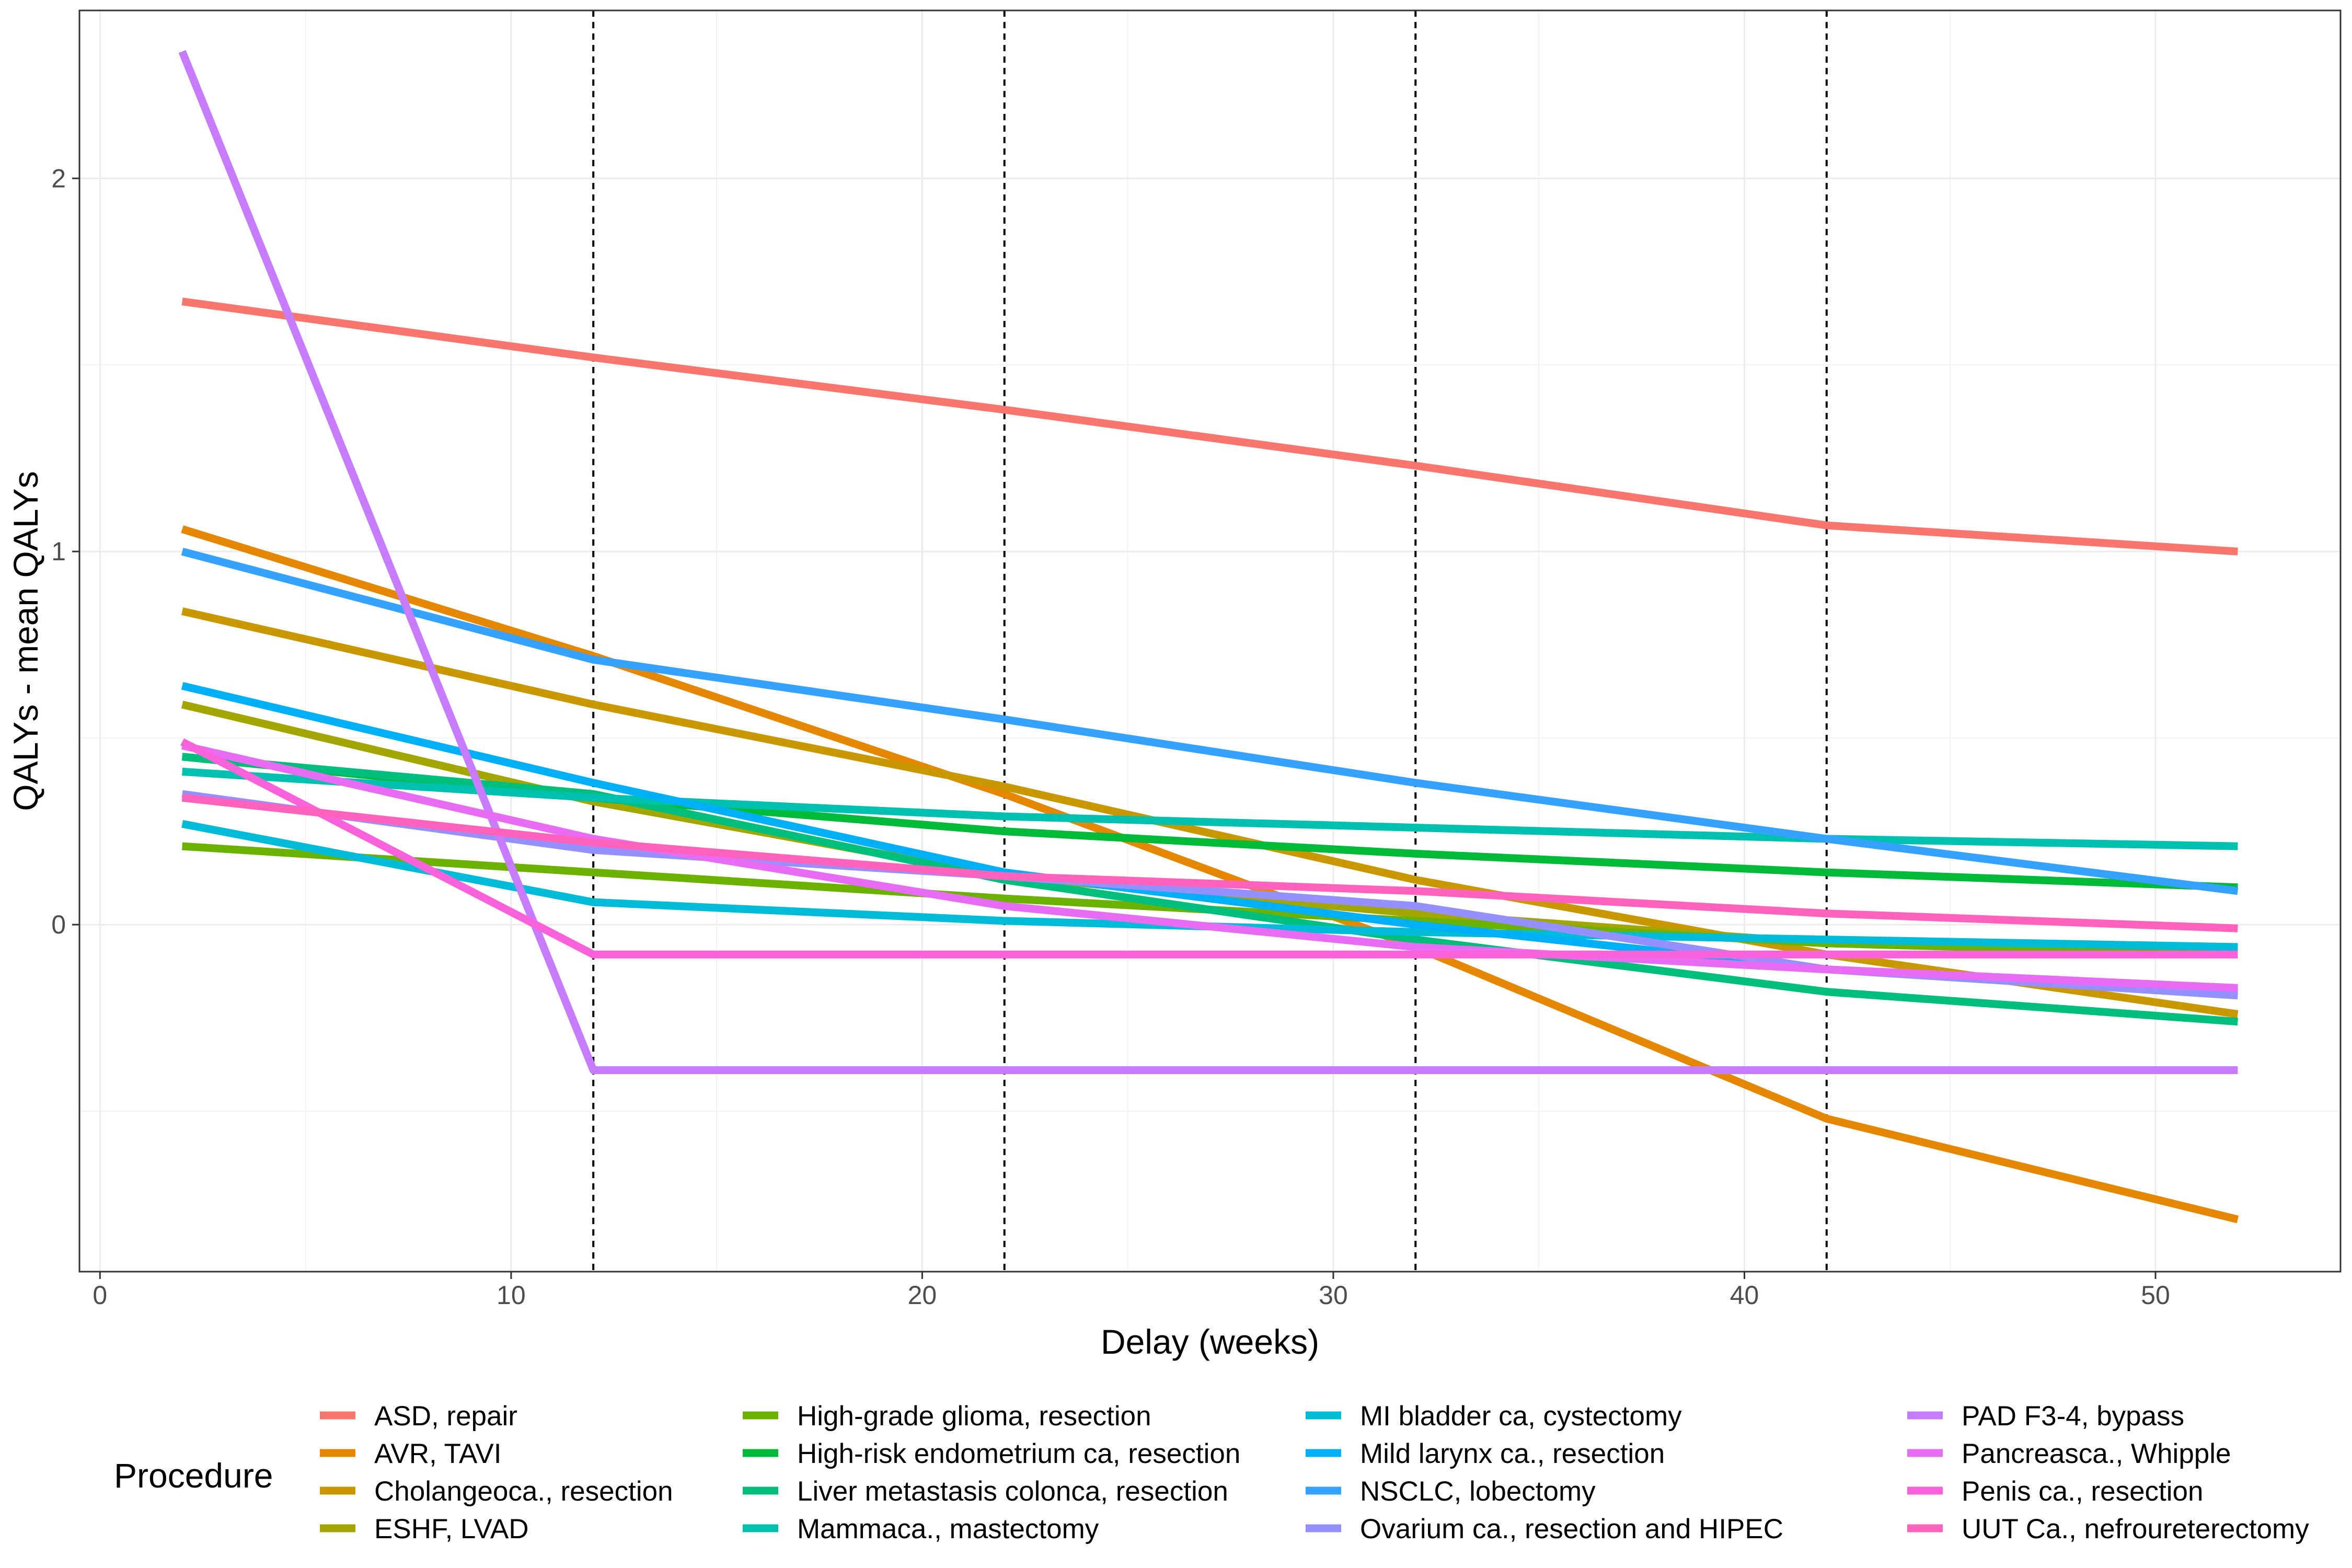 This screenshot has width=2352, height=1568. What do you see at coordinates (1210, 1341) in the screenshot?
I see `x-axis-title: Delay (weeks)` at bounding box center [1210, 1341].